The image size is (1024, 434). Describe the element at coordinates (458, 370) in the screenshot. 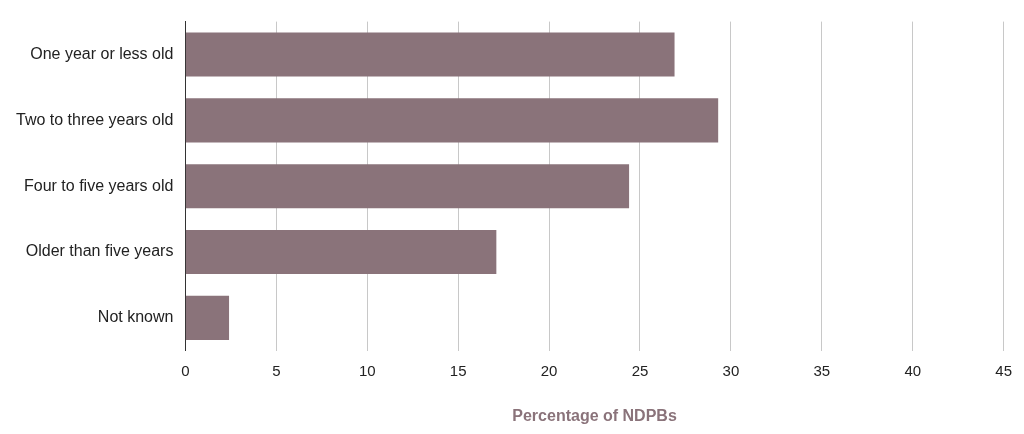

I see `x-tick-label: 15` at that location.